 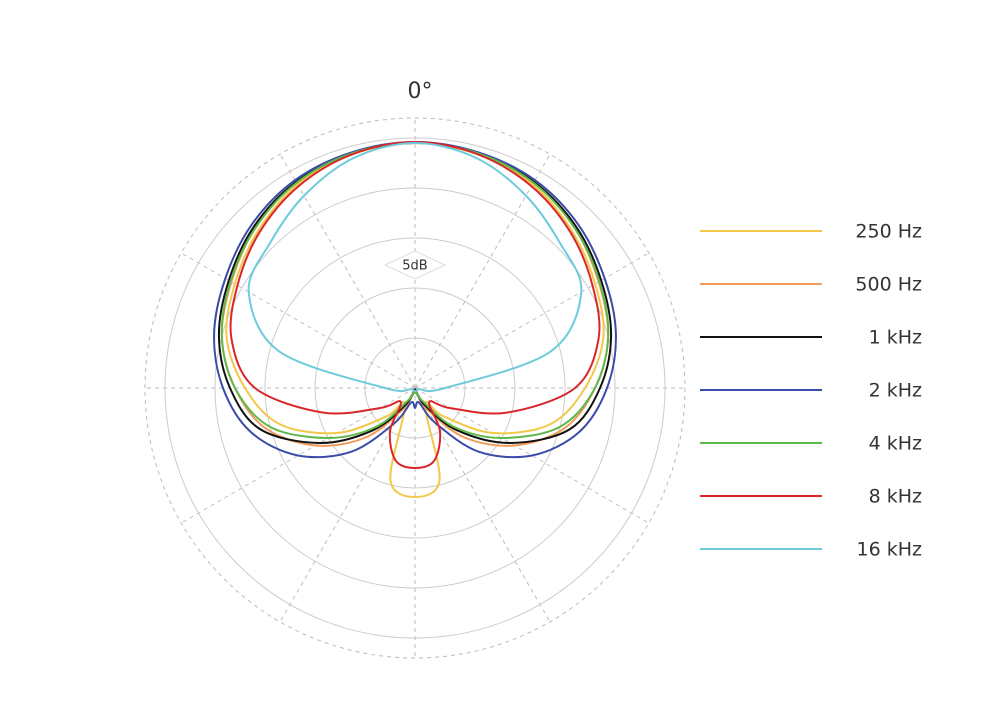 What do you see at coordinates (895, 497) in the screenshot?
I see `legend-label: 8 kHz` at bounding box center [895, 497].